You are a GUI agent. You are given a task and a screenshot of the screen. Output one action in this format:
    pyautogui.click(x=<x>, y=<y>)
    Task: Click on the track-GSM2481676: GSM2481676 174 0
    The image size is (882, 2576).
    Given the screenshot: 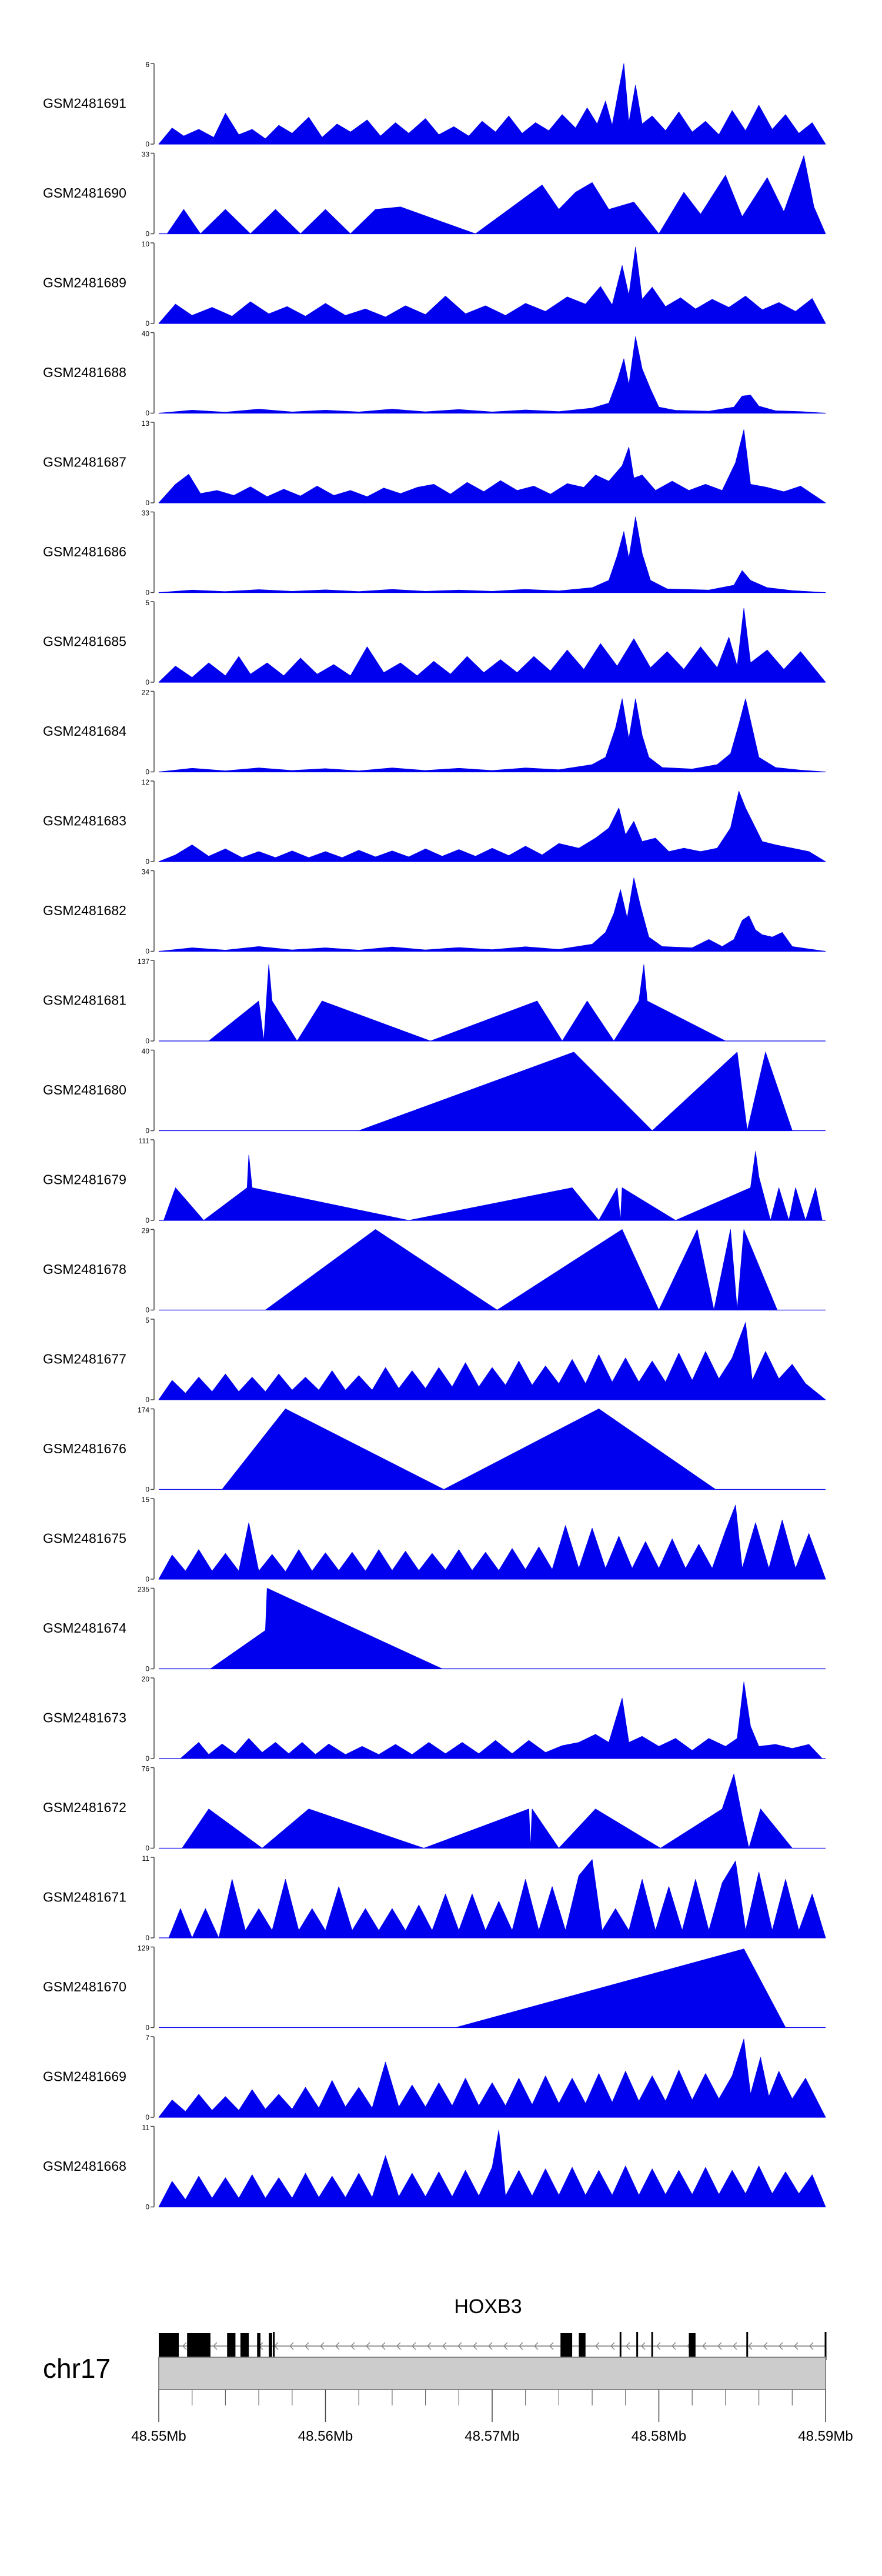 What is the action you would take?
    pyautogui.click(x=434, y=1450)
    